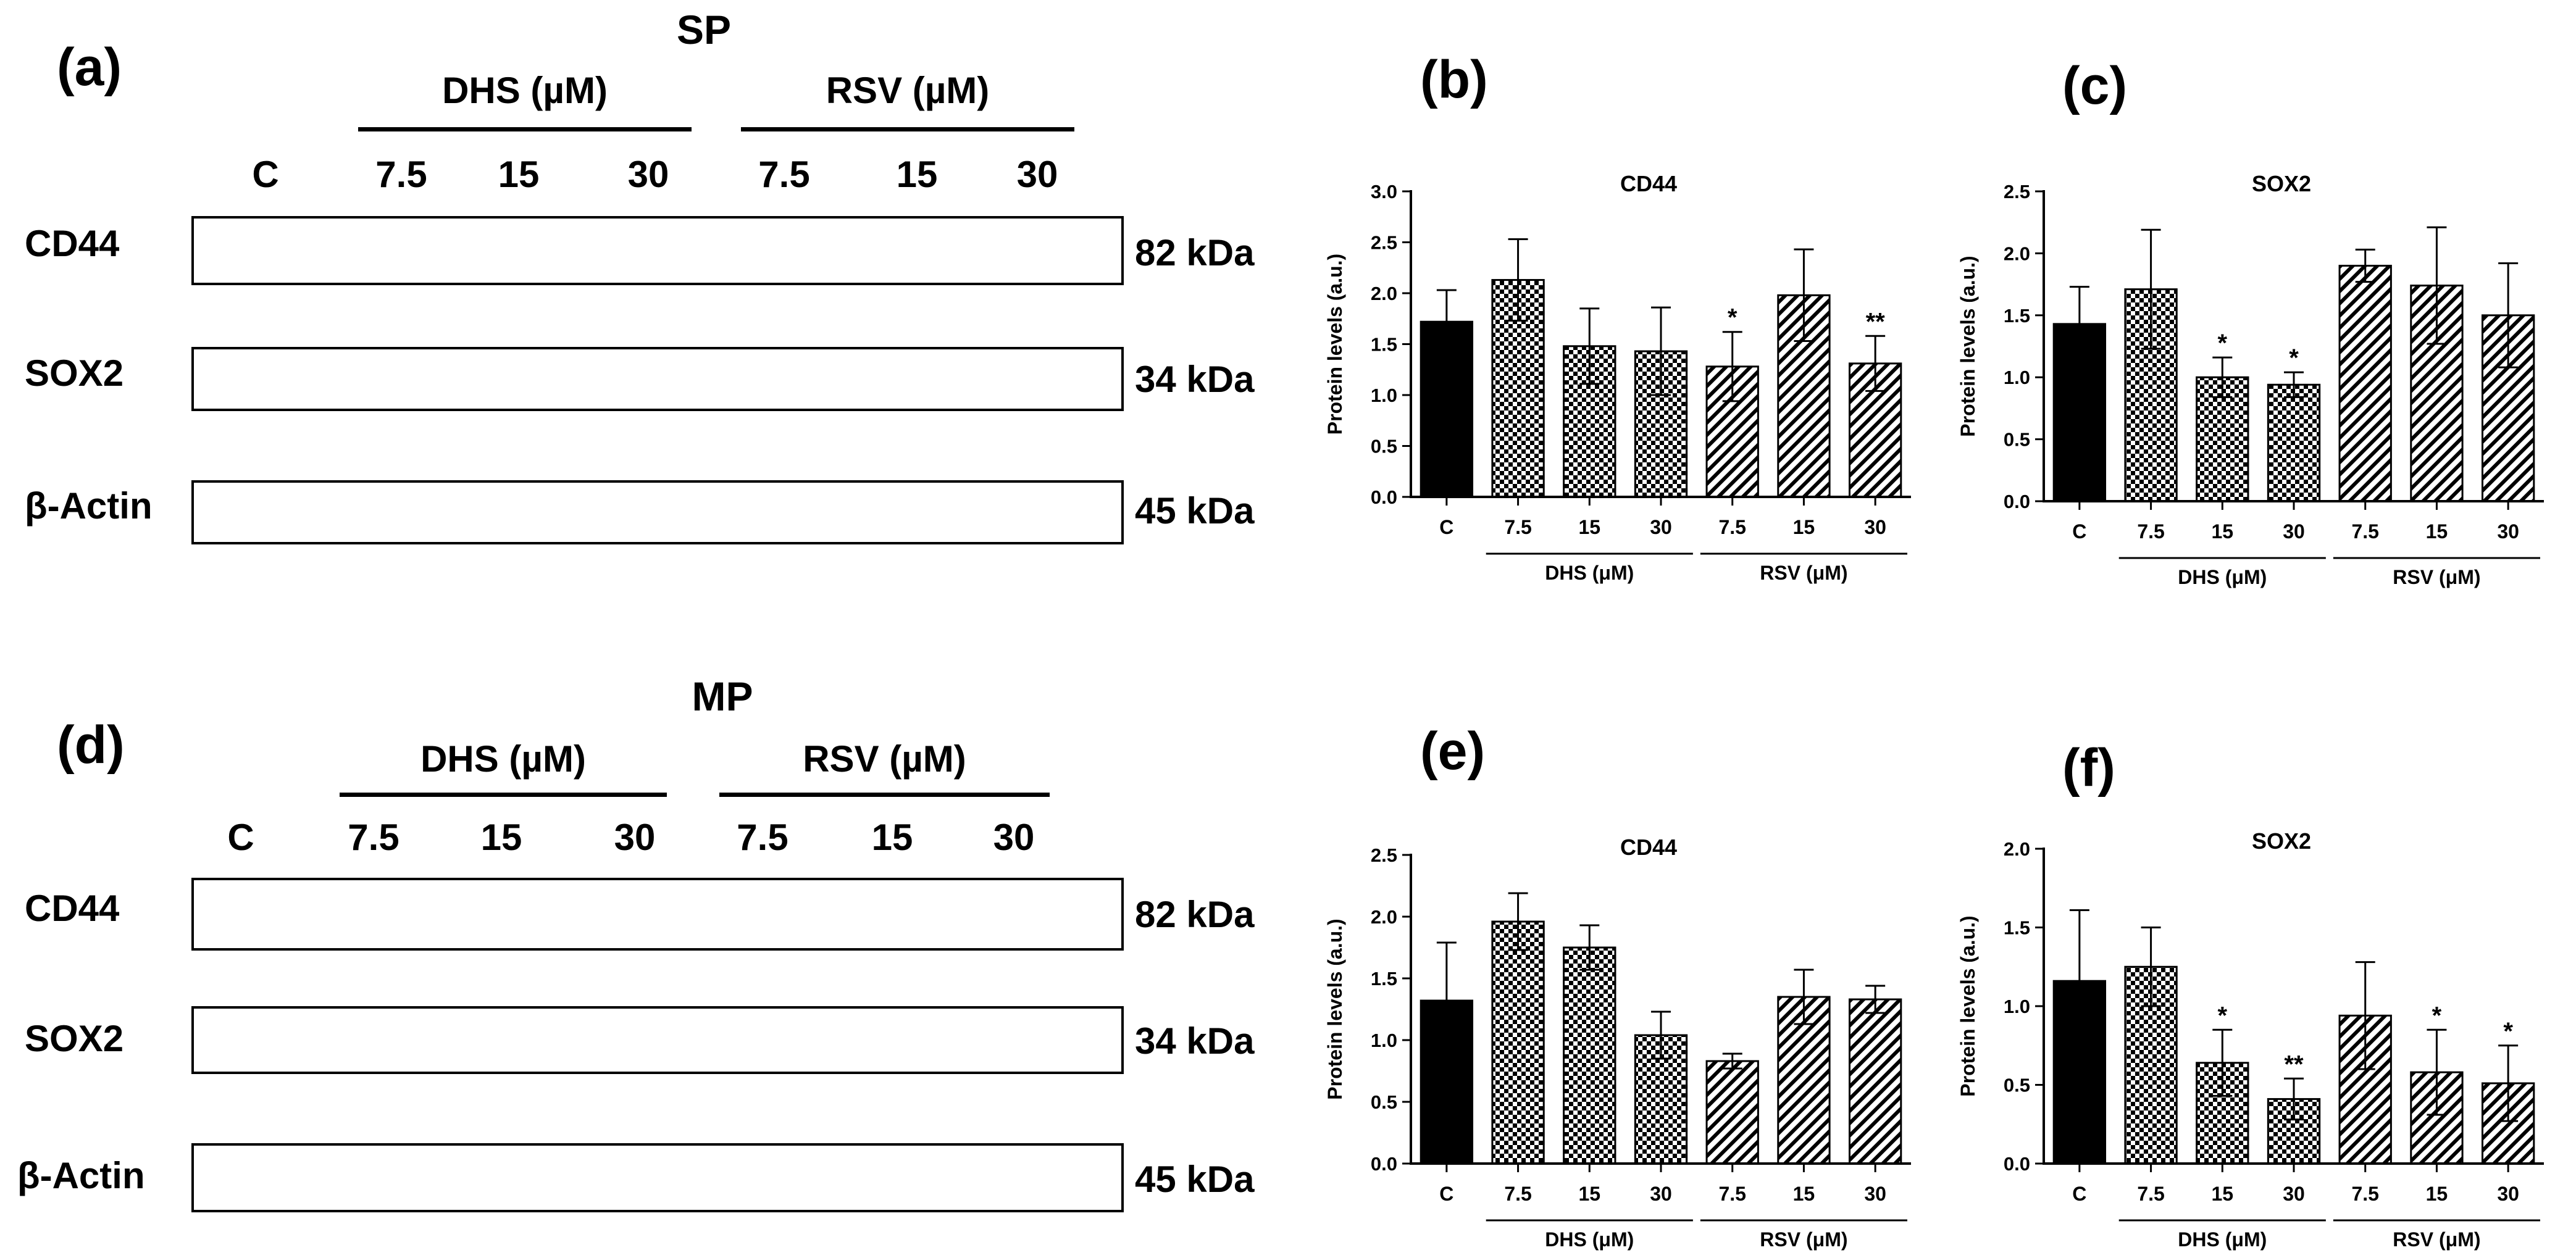 Image resolution: width=2576 pixels, height=1258 pixels. What do you see at coordinates (1968, 346) in the screenshot?
I see `chart-c-y-axis-label: Protein levels (a.u.)` at bounding box center [1968, 346].